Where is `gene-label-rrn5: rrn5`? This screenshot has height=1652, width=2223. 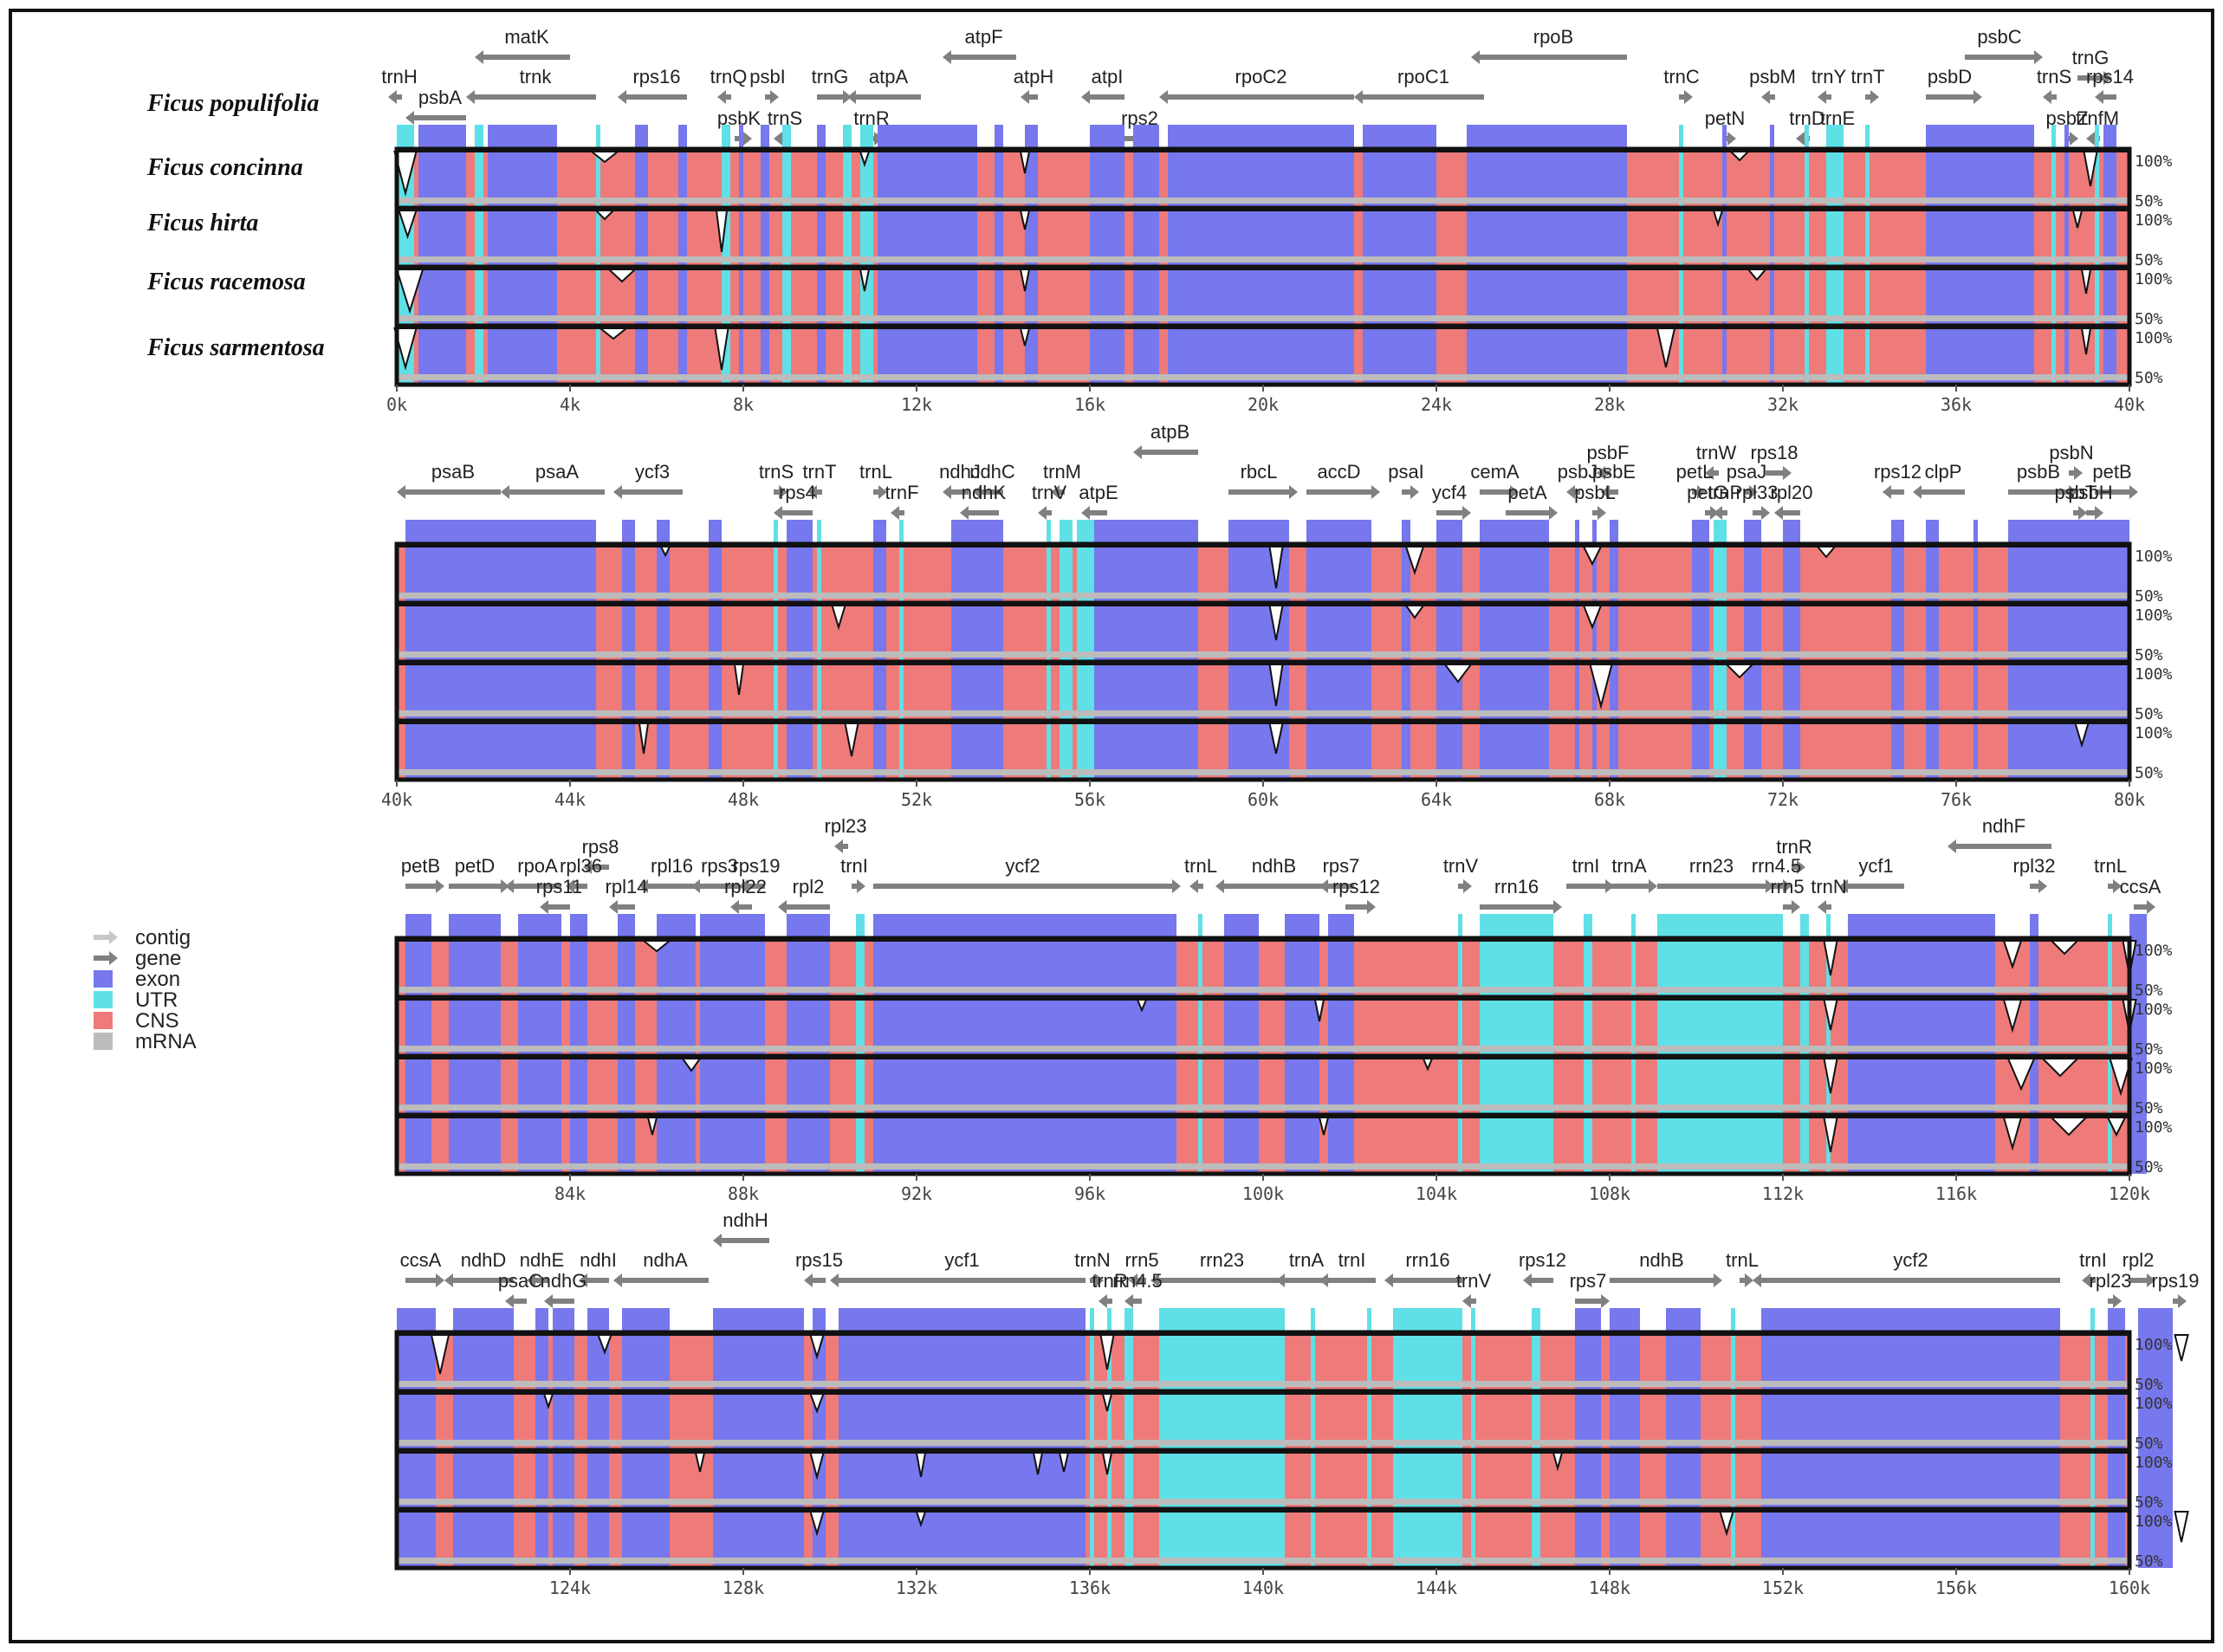
gene-label-rrn5: rrn5 is located at coordinates (1787, 886).